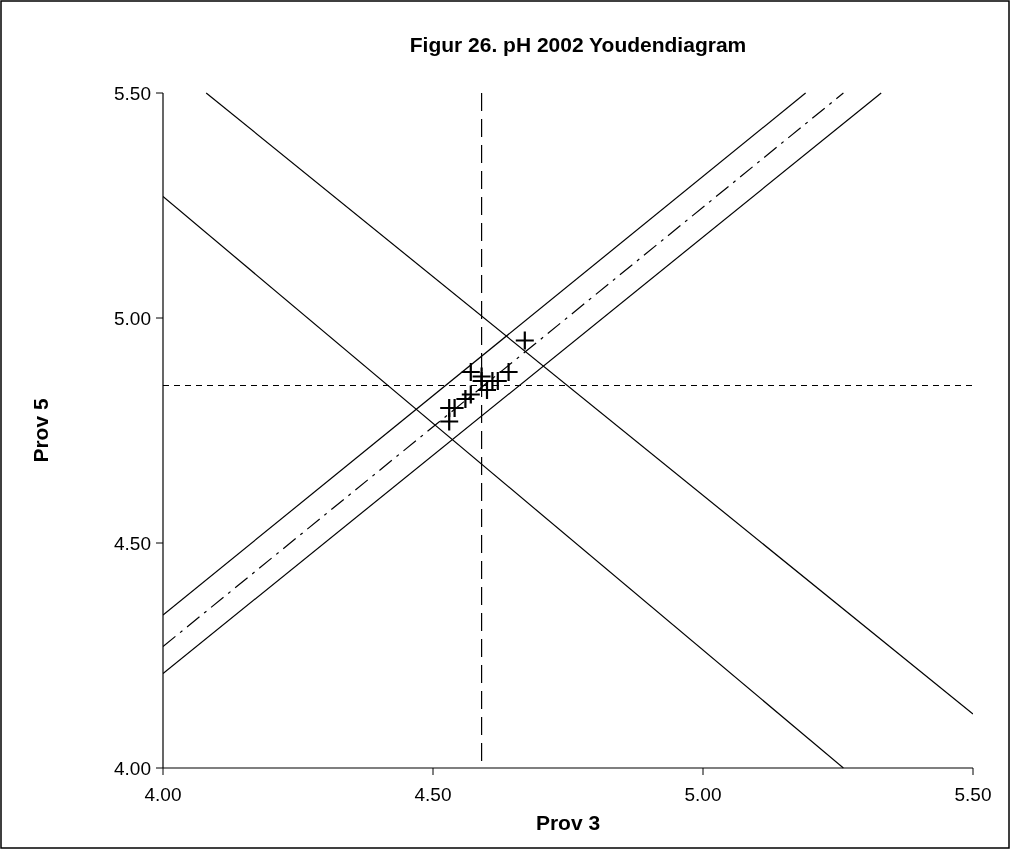  Describe the element at coordinates (132, 543) in the screenshot. I see `y-tick-label: 4.50` at that location.